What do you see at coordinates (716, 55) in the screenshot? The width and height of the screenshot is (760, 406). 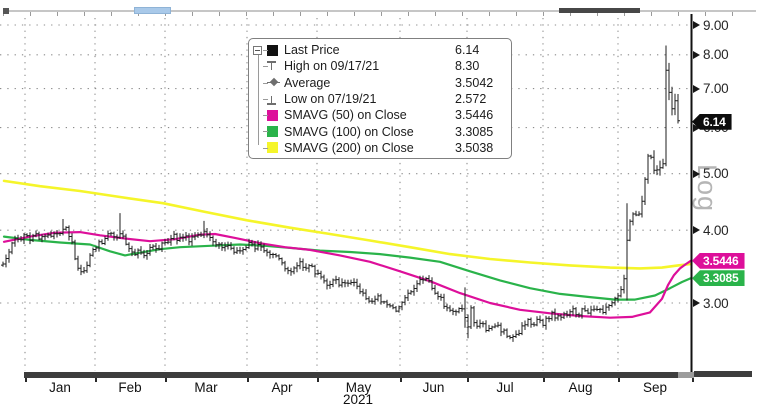 I see `y-tick-label: 8.00` at bounding box center [716, 55].